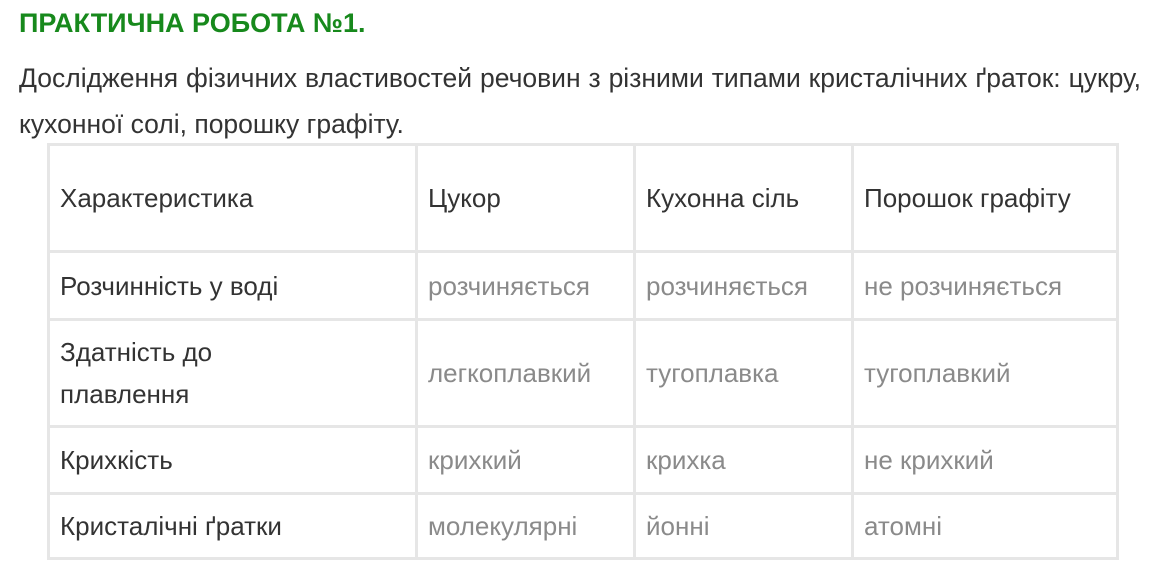 This screenshot has width=1151, height=575. I want to click on table-cell: тугоплавкий, so click(985, 373).